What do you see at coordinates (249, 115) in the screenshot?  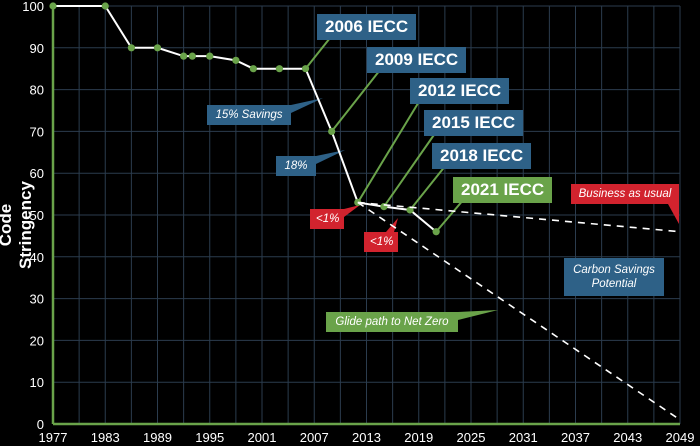 I see `label-15-savings: 15% Savings` at bounding box center [249, 115].